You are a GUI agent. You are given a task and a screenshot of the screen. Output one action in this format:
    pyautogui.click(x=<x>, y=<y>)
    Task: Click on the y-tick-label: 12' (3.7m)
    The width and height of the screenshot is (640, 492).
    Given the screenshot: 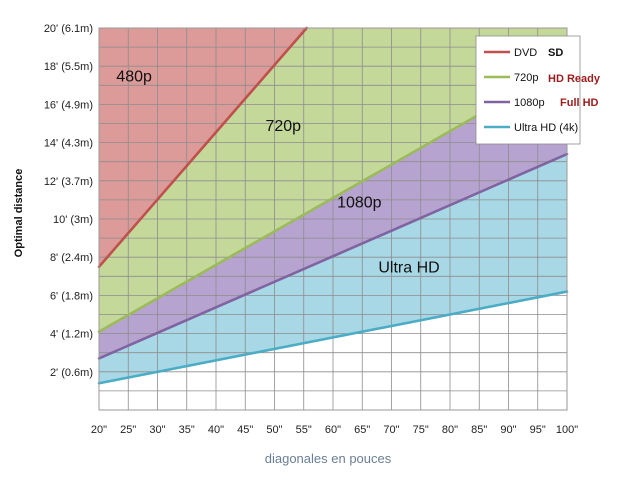 What is the action you would take?
    pyautogui.click(x=68, y=182)
    